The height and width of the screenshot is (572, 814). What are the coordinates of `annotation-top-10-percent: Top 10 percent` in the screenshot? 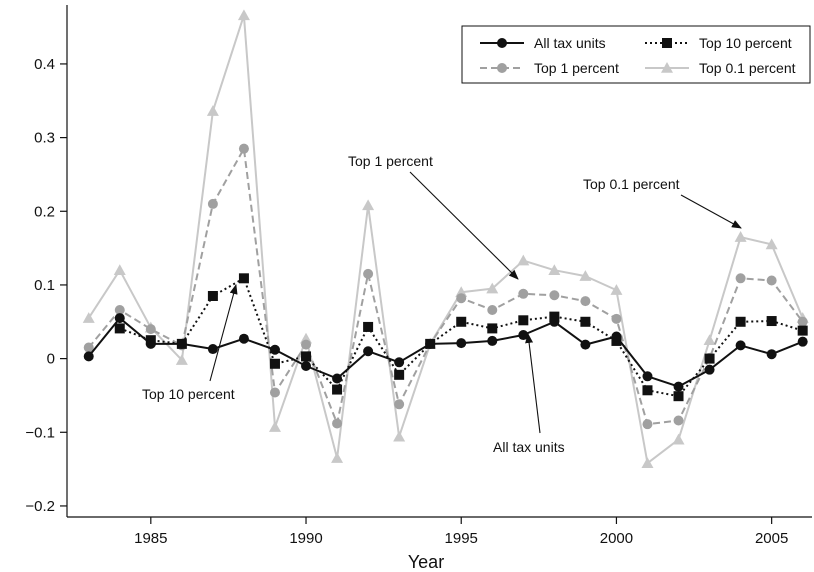 It's located at (188, 394).